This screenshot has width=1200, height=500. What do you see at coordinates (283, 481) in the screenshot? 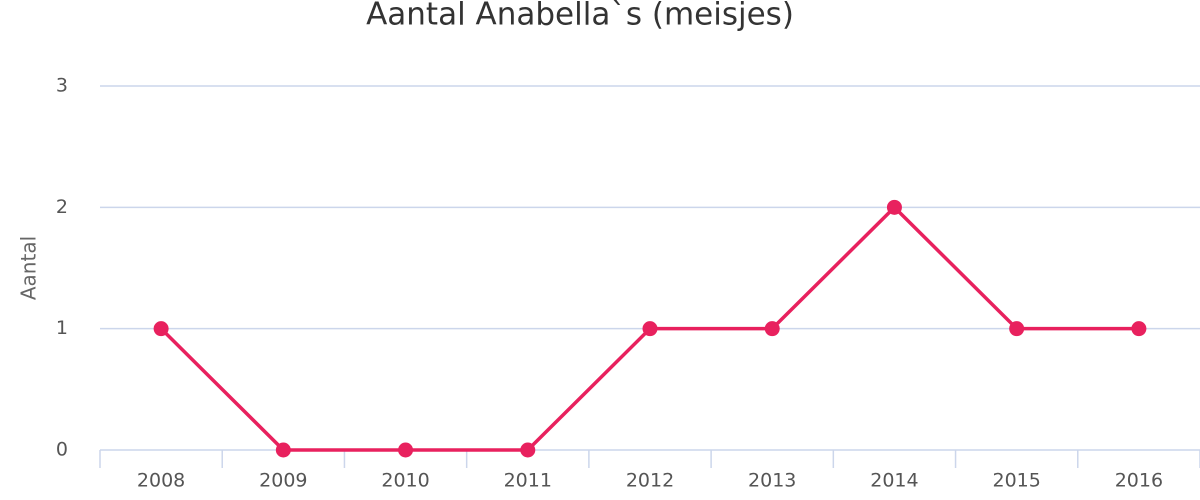
I see `x-tick-label: 2009` at bounding box center [283, 481].